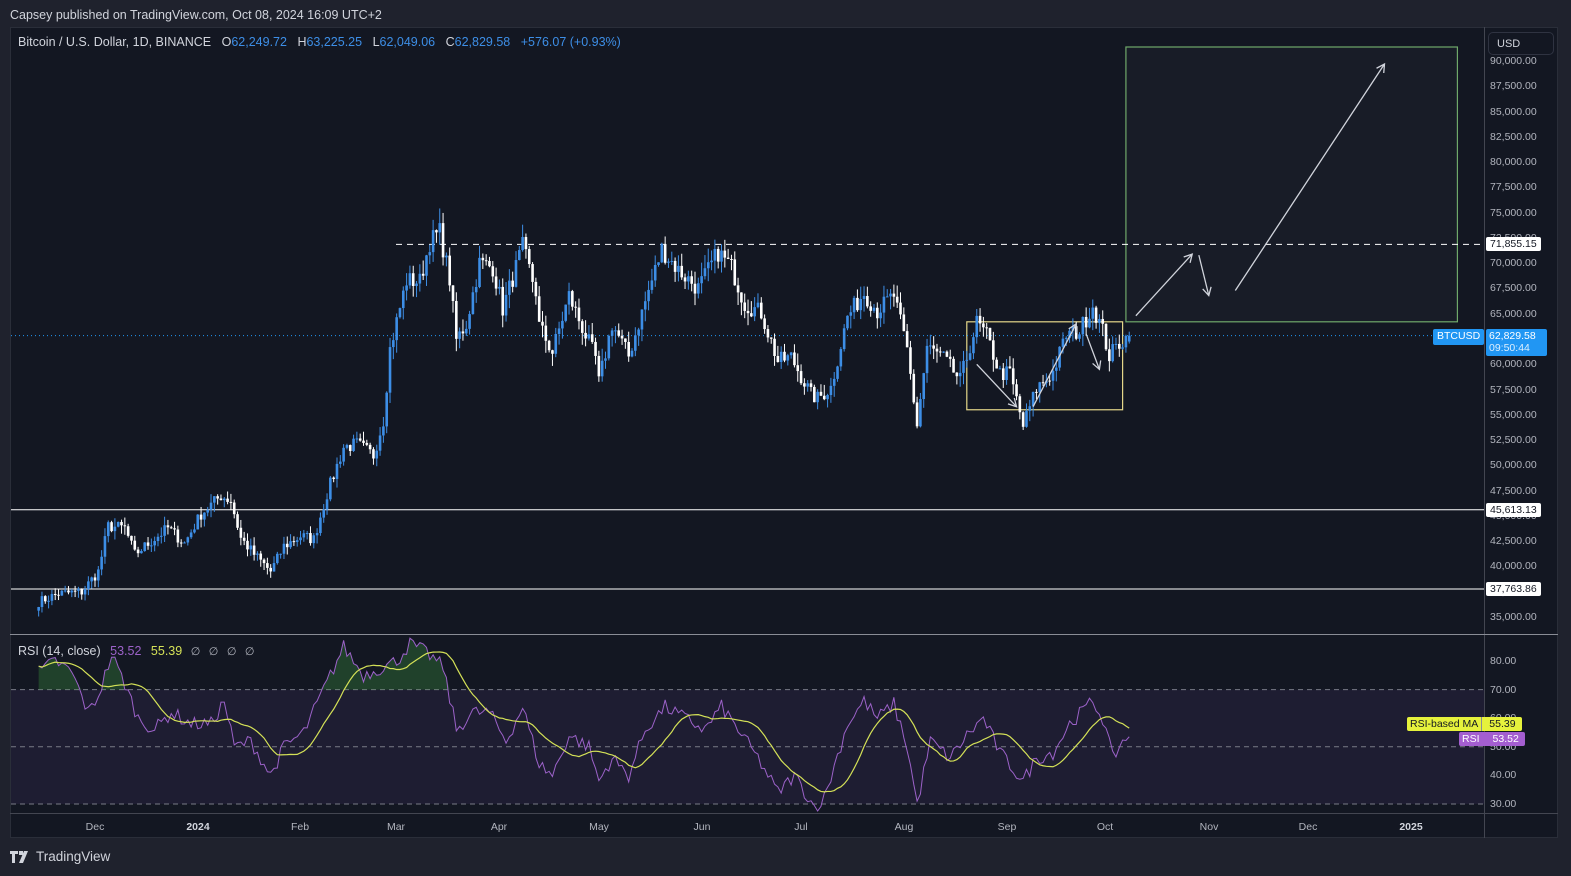  Describe the element at coordinates (1513, 212) in the screenshot. I see `price-tick: 75,000.00` at that location.